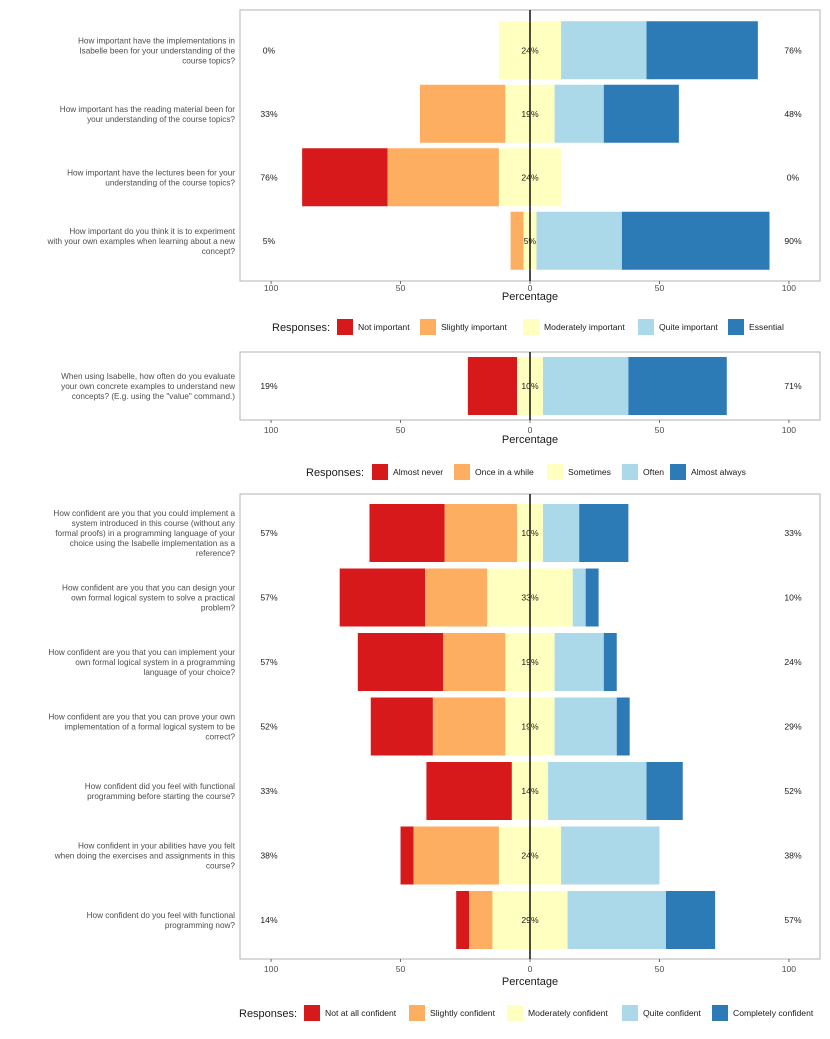  What do you see at coordinates (584, 327) in the screenshot?
I see `legend-entry-label: Moderately important` at bounding box center [584, 327].